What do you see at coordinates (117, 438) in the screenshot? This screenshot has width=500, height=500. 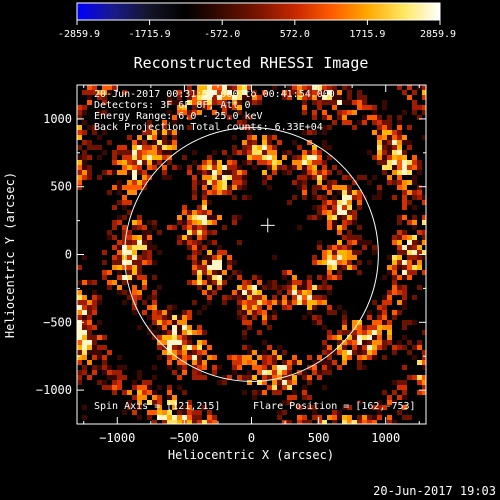 I see `x-tick-label: −1000` at bounding box center [117, 438].